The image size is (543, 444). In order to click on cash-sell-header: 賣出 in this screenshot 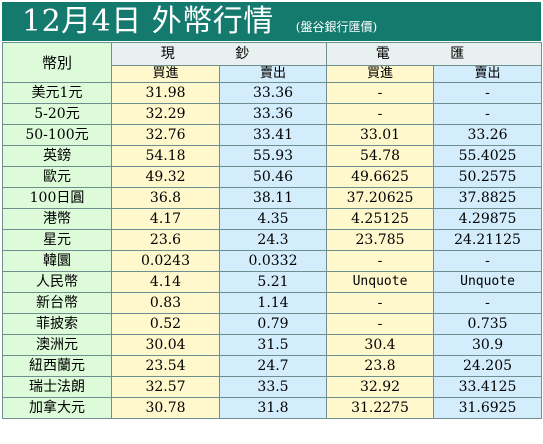, I will do `click(273, 74)`.